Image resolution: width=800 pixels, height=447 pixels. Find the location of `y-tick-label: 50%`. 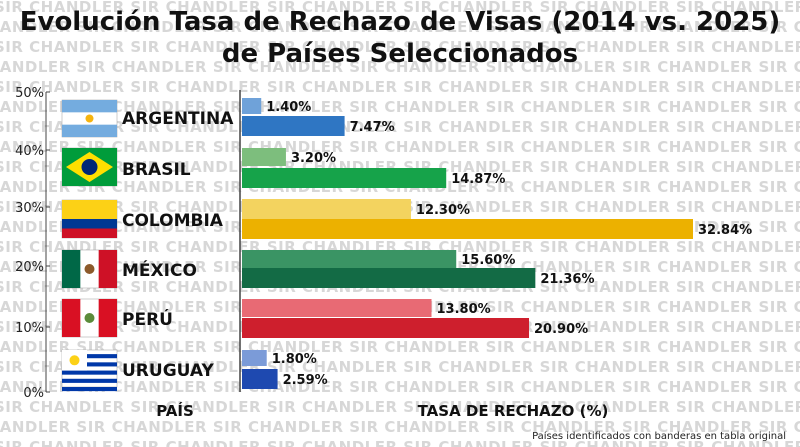

y-tick-label: 50% is located at coordinates (29, 93).